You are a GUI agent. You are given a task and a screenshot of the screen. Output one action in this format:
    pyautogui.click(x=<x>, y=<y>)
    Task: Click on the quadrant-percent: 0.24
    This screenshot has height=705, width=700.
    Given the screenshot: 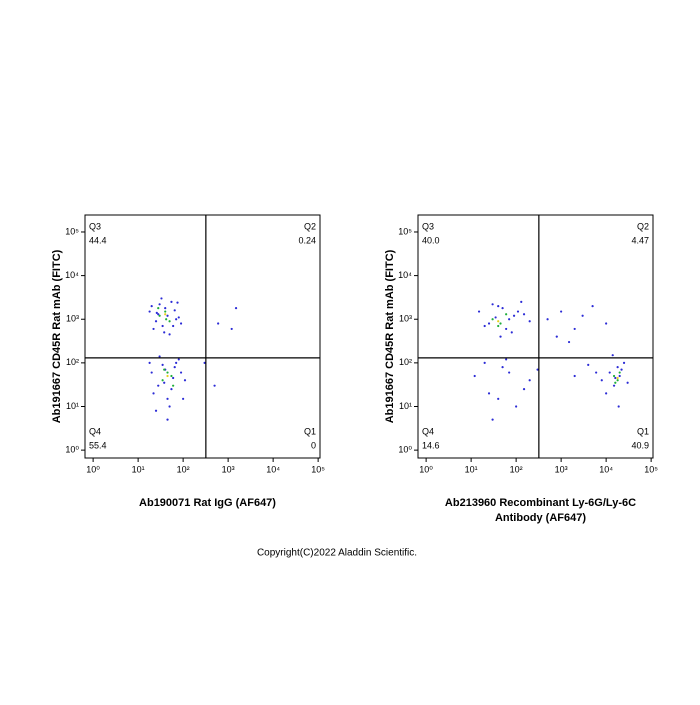 What is the action you would take?
    pyautogui.click(x=307, y=240)
    